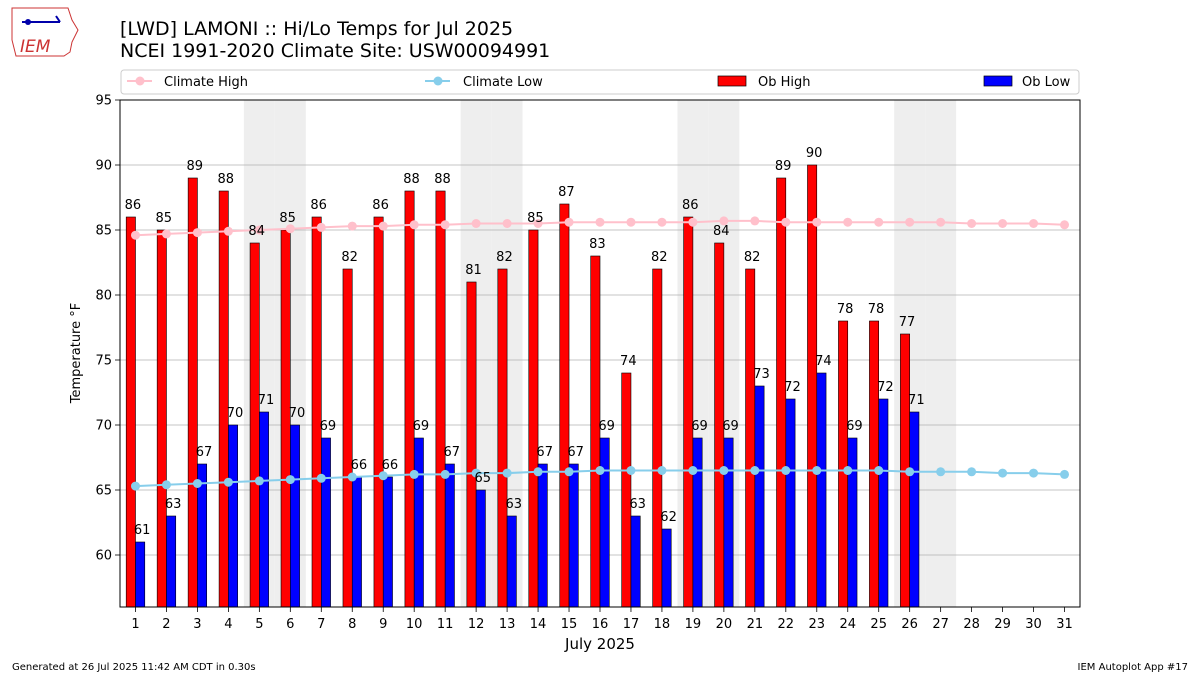 The image size is (1200, 675). I want to click on x-tick-label-24: 24, so click(847, 624).